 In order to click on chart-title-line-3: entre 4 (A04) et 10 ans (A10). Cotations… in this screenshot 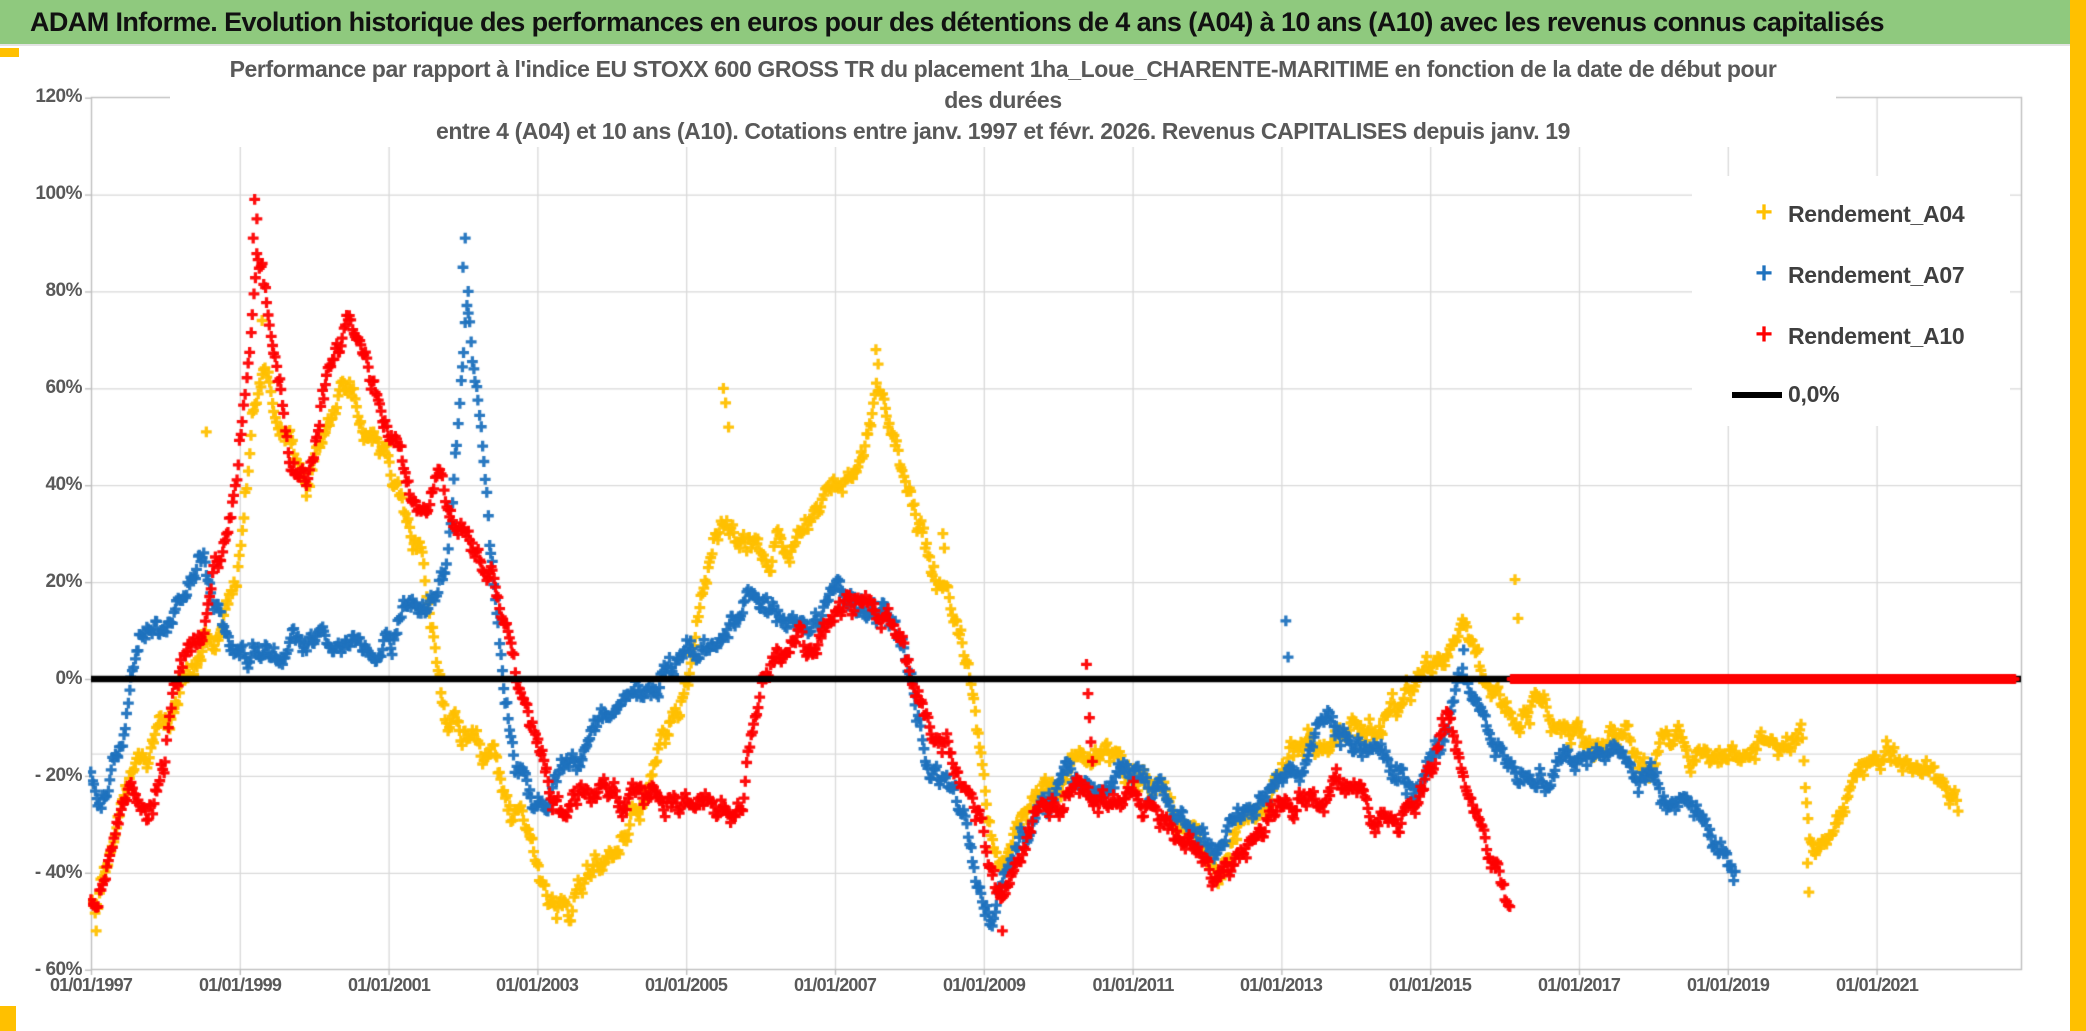, I will do `click(1003, 131)`.